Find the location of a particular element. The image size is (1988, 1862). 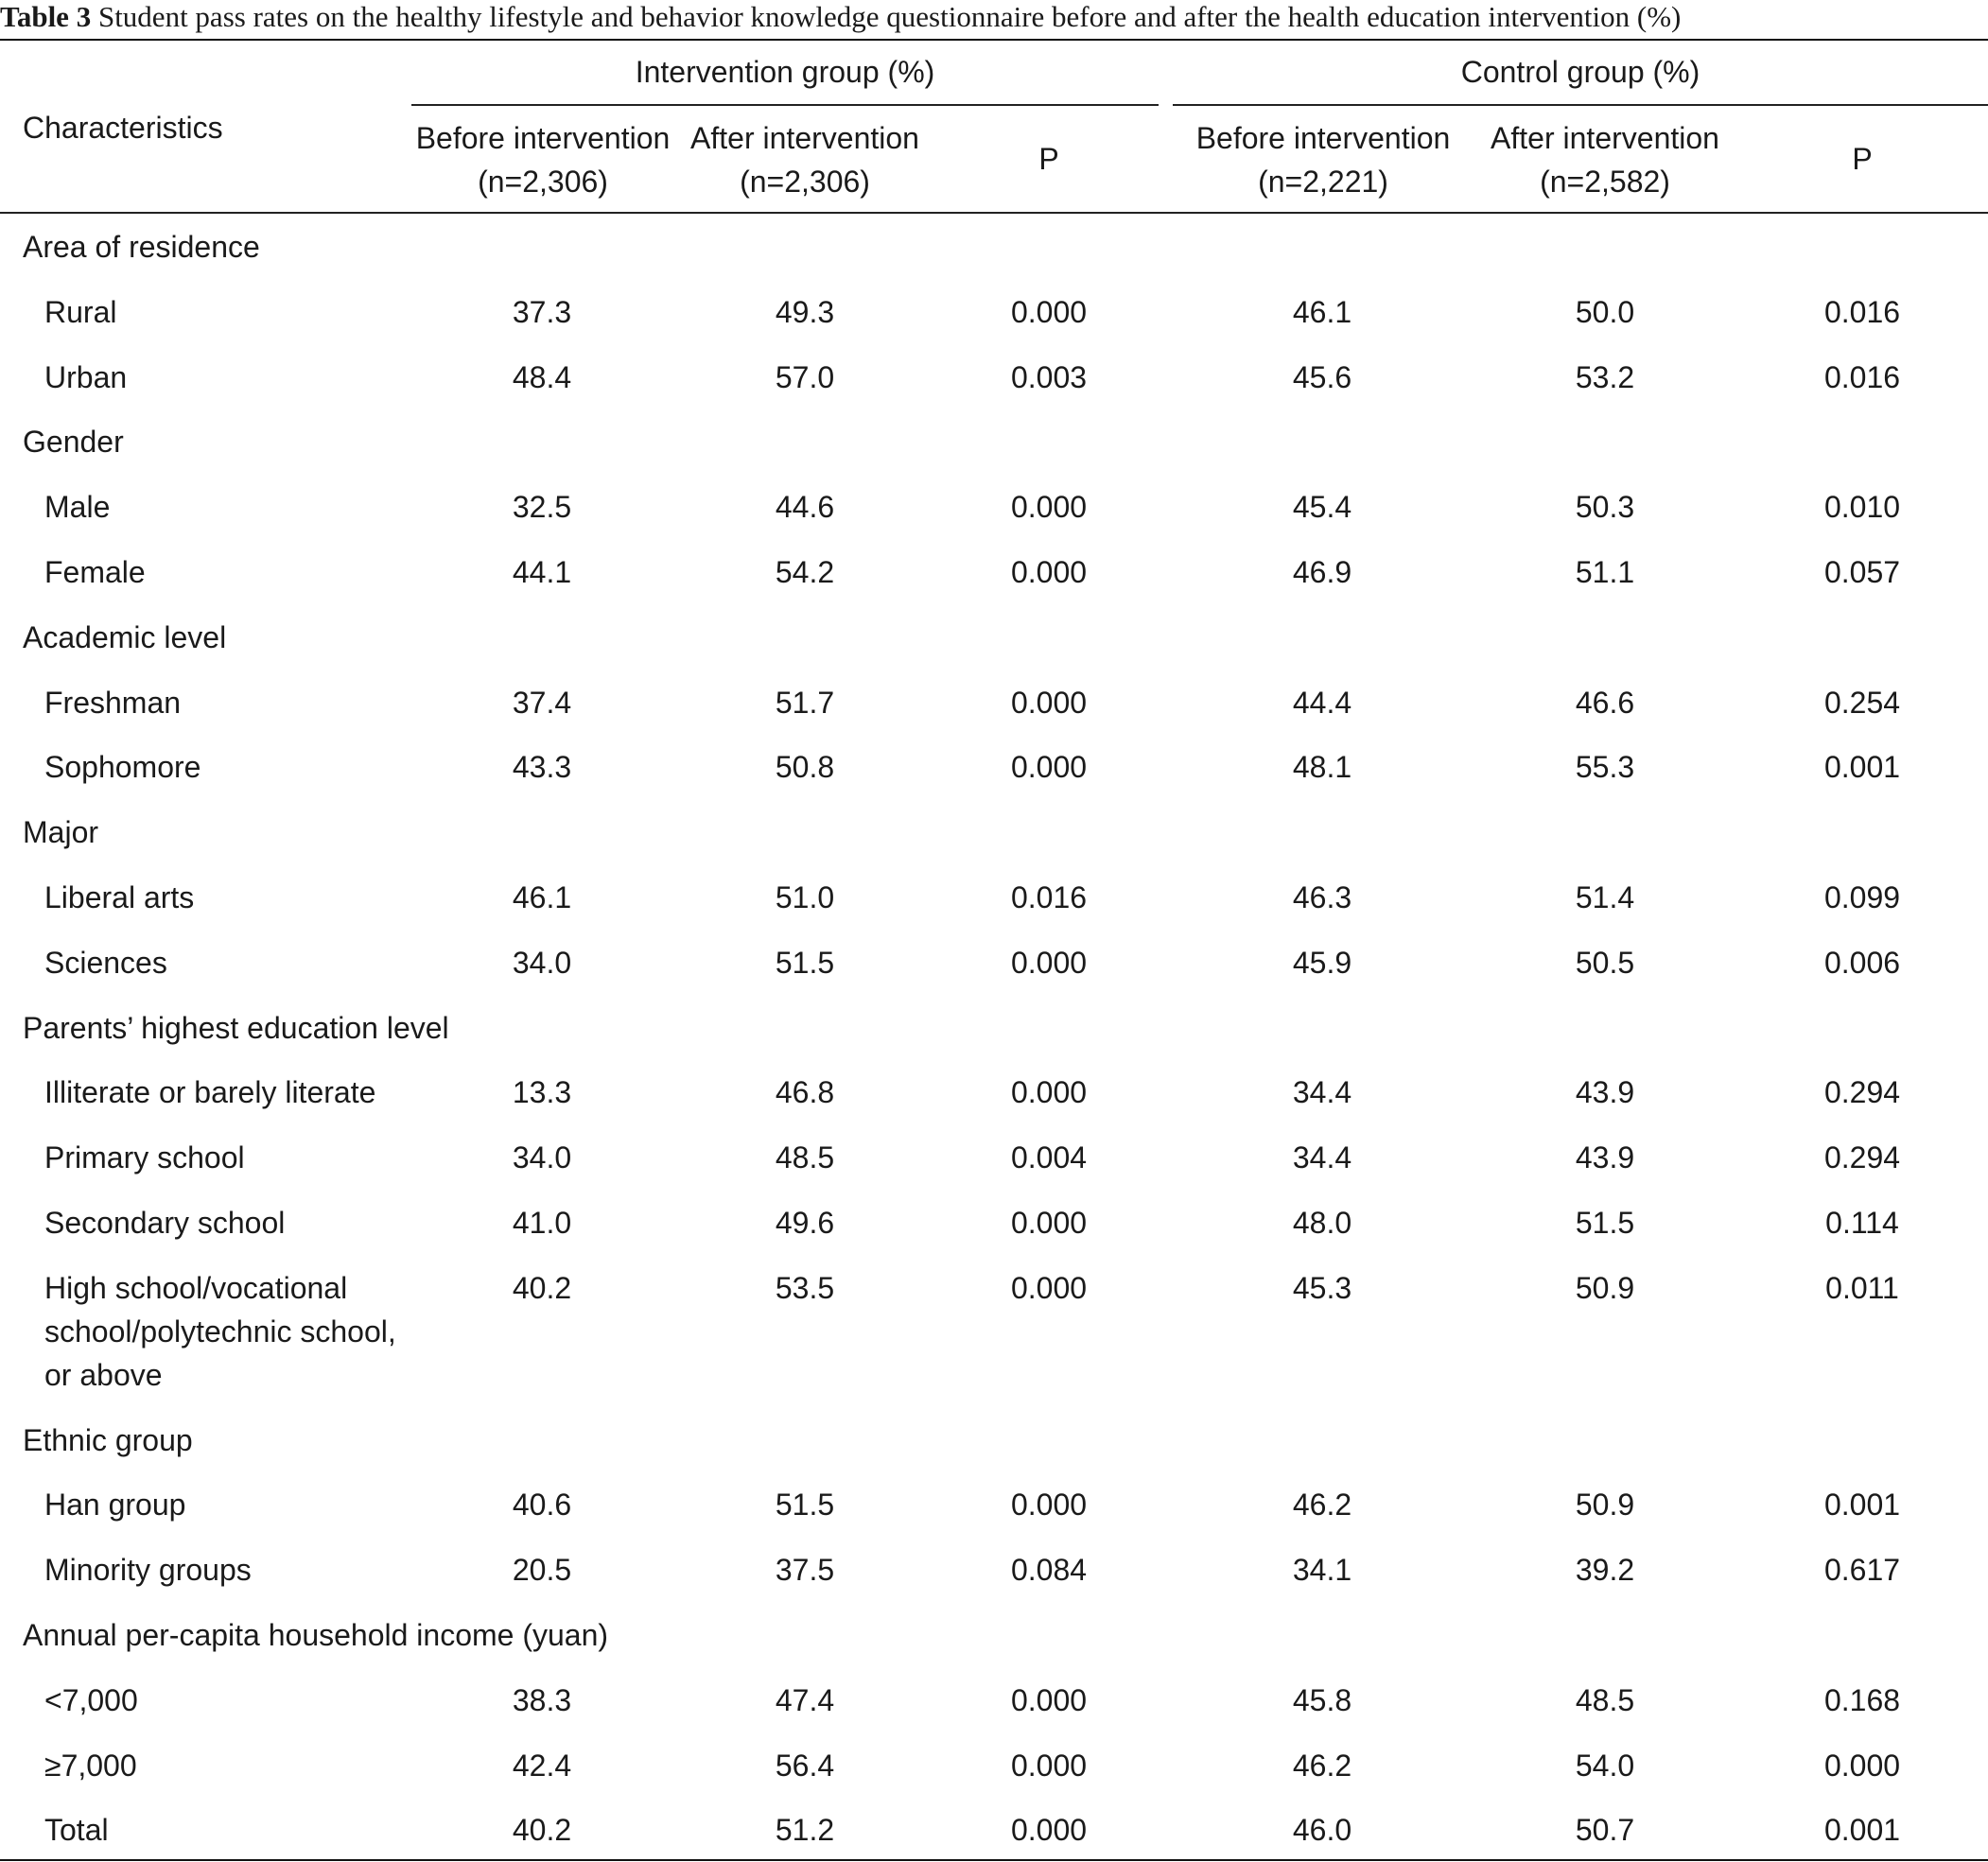

header-characteristics: Characteristics is located at coordinates (123, 128).